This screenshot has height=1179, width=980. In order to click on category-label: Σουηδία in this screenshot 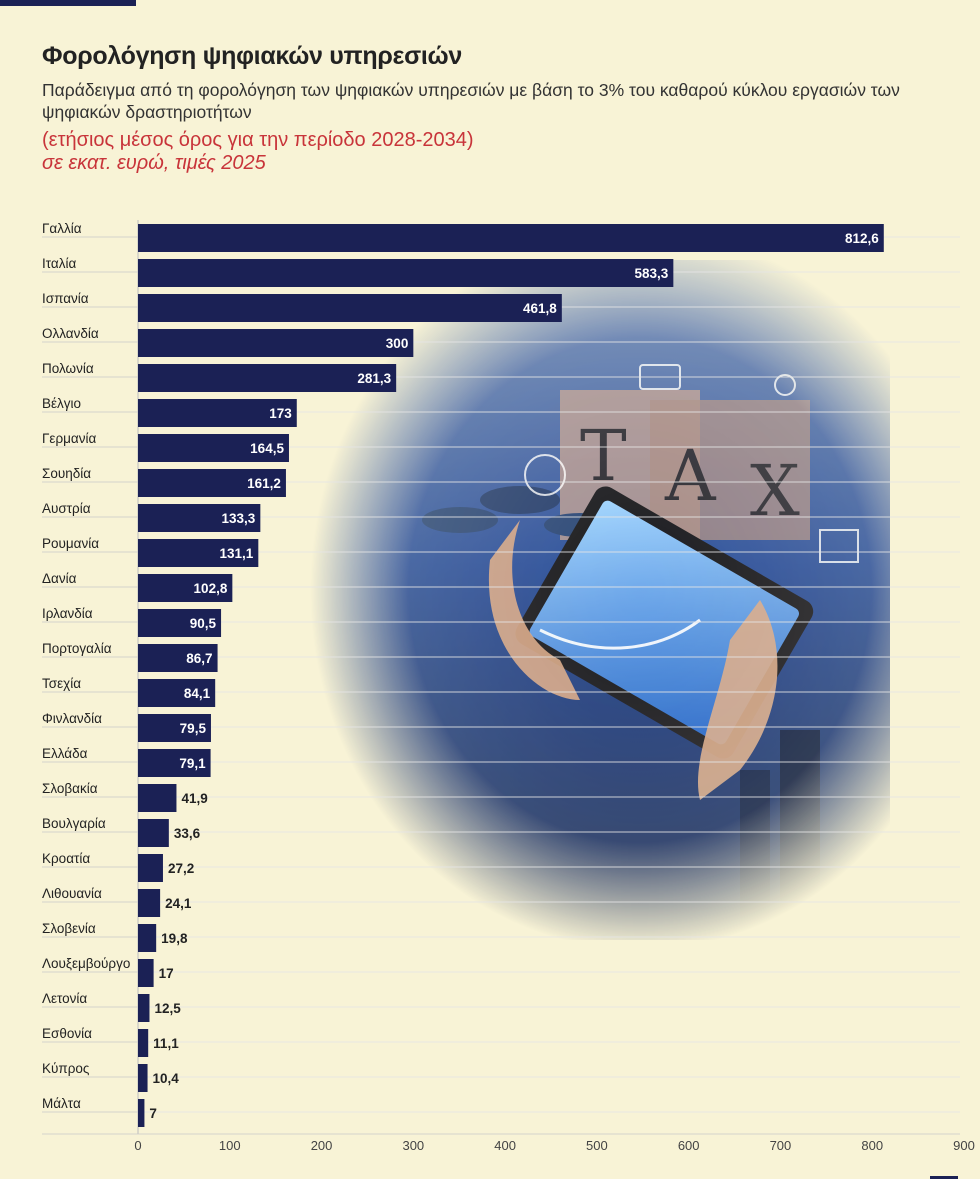, I will do `click(66, 473)`.